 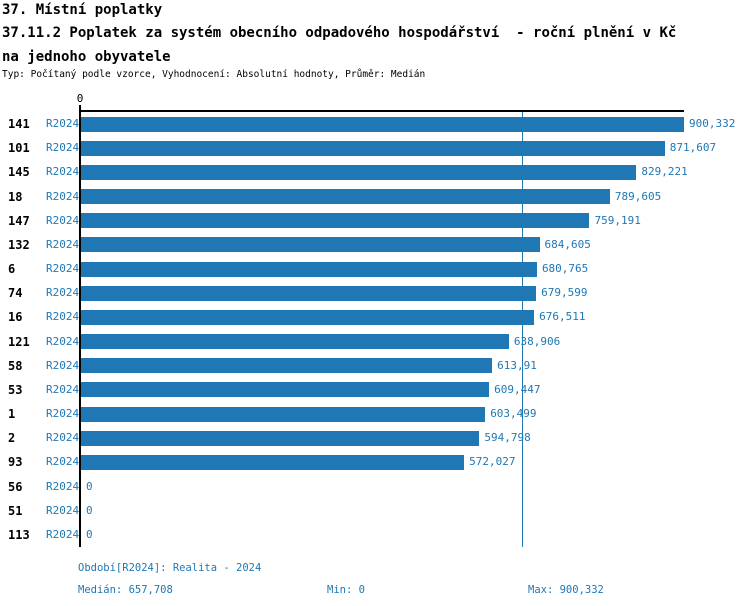 What do you see at coordinates (513, 413) in the screenshot?
I see `value-label: 603,499` at bounding box center [513, 413].